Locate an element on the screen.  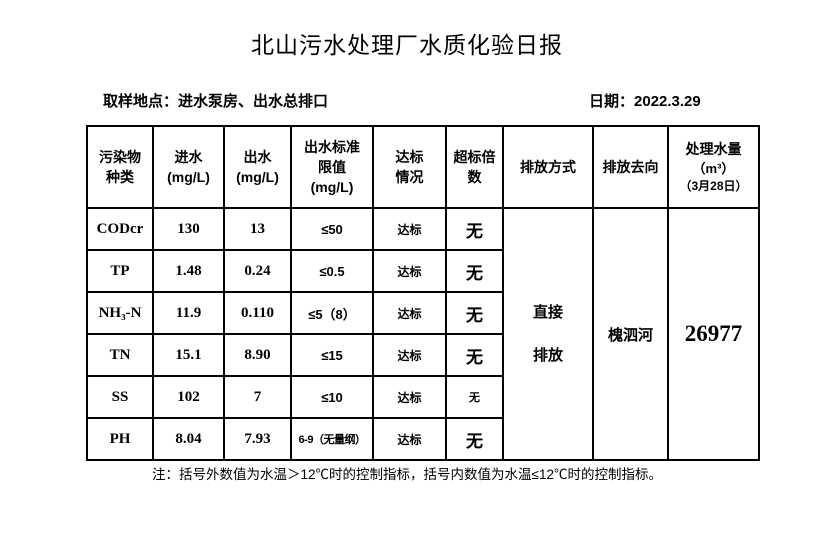
cell-pollutant: TN is located at coordinates (120, 355).